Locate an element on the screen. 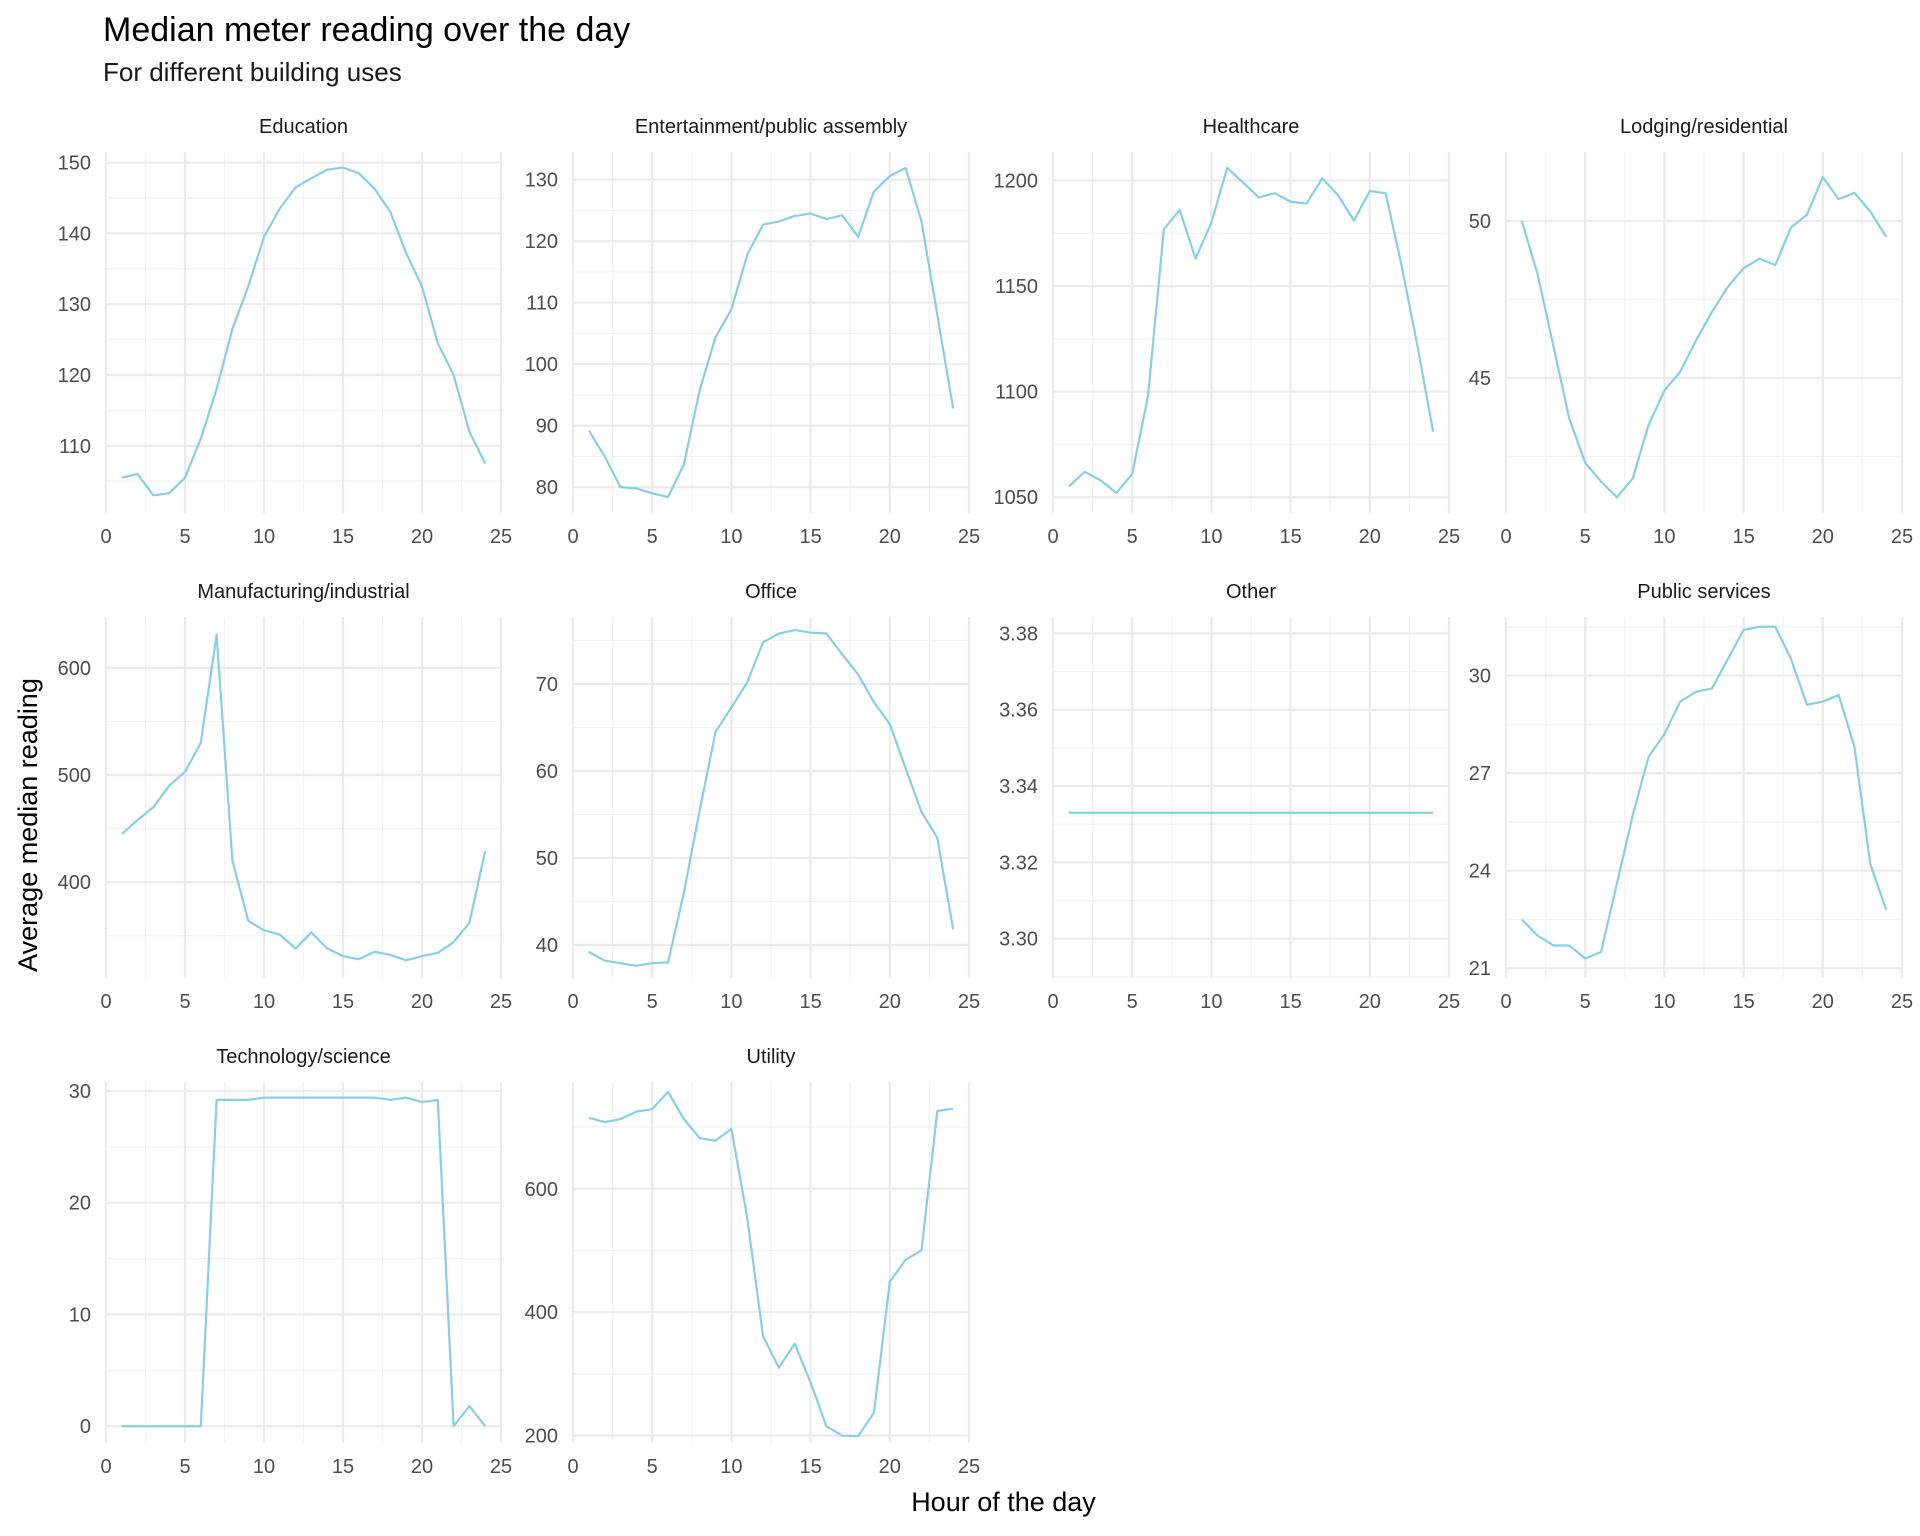 The width and height of the screenshot is (1920, 1536). y-tick-label: 1150 is located at coordinates (1016, 287).